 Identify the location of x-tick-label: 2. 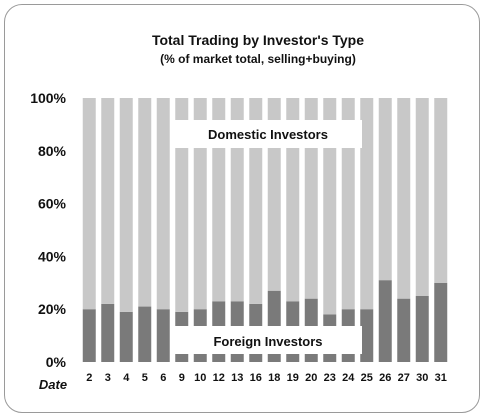
(89, 378).